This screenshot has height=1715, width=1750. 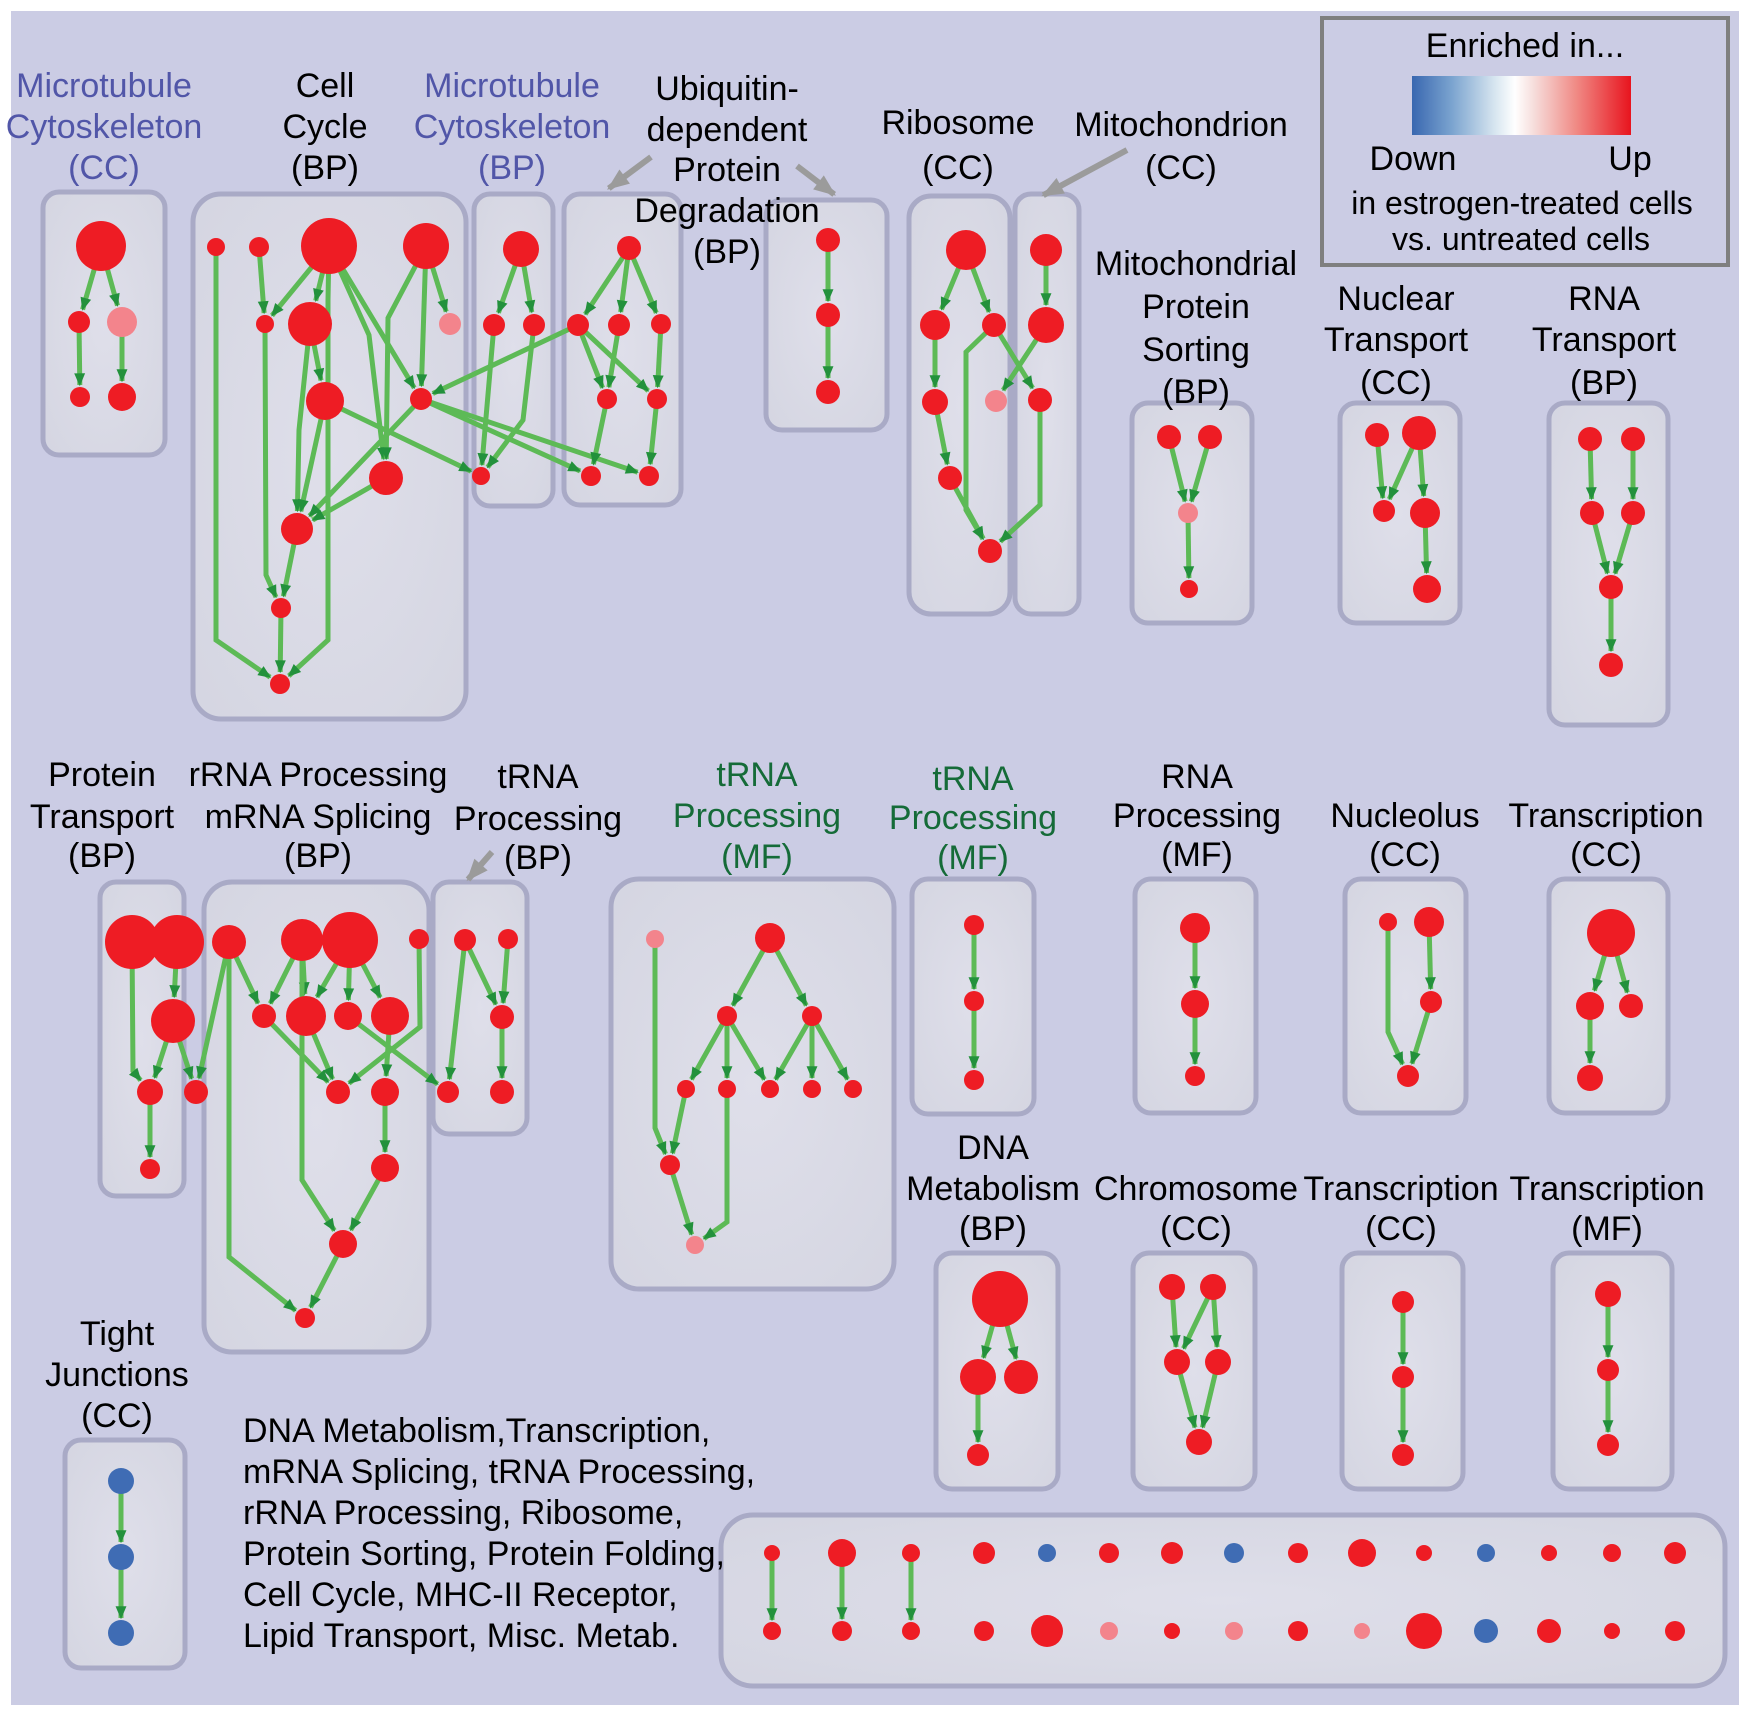 What do you see at coordinates (117, 1334) in the screenshot?
I see `svg-text: Tight` at bounding box center [117, 1334].